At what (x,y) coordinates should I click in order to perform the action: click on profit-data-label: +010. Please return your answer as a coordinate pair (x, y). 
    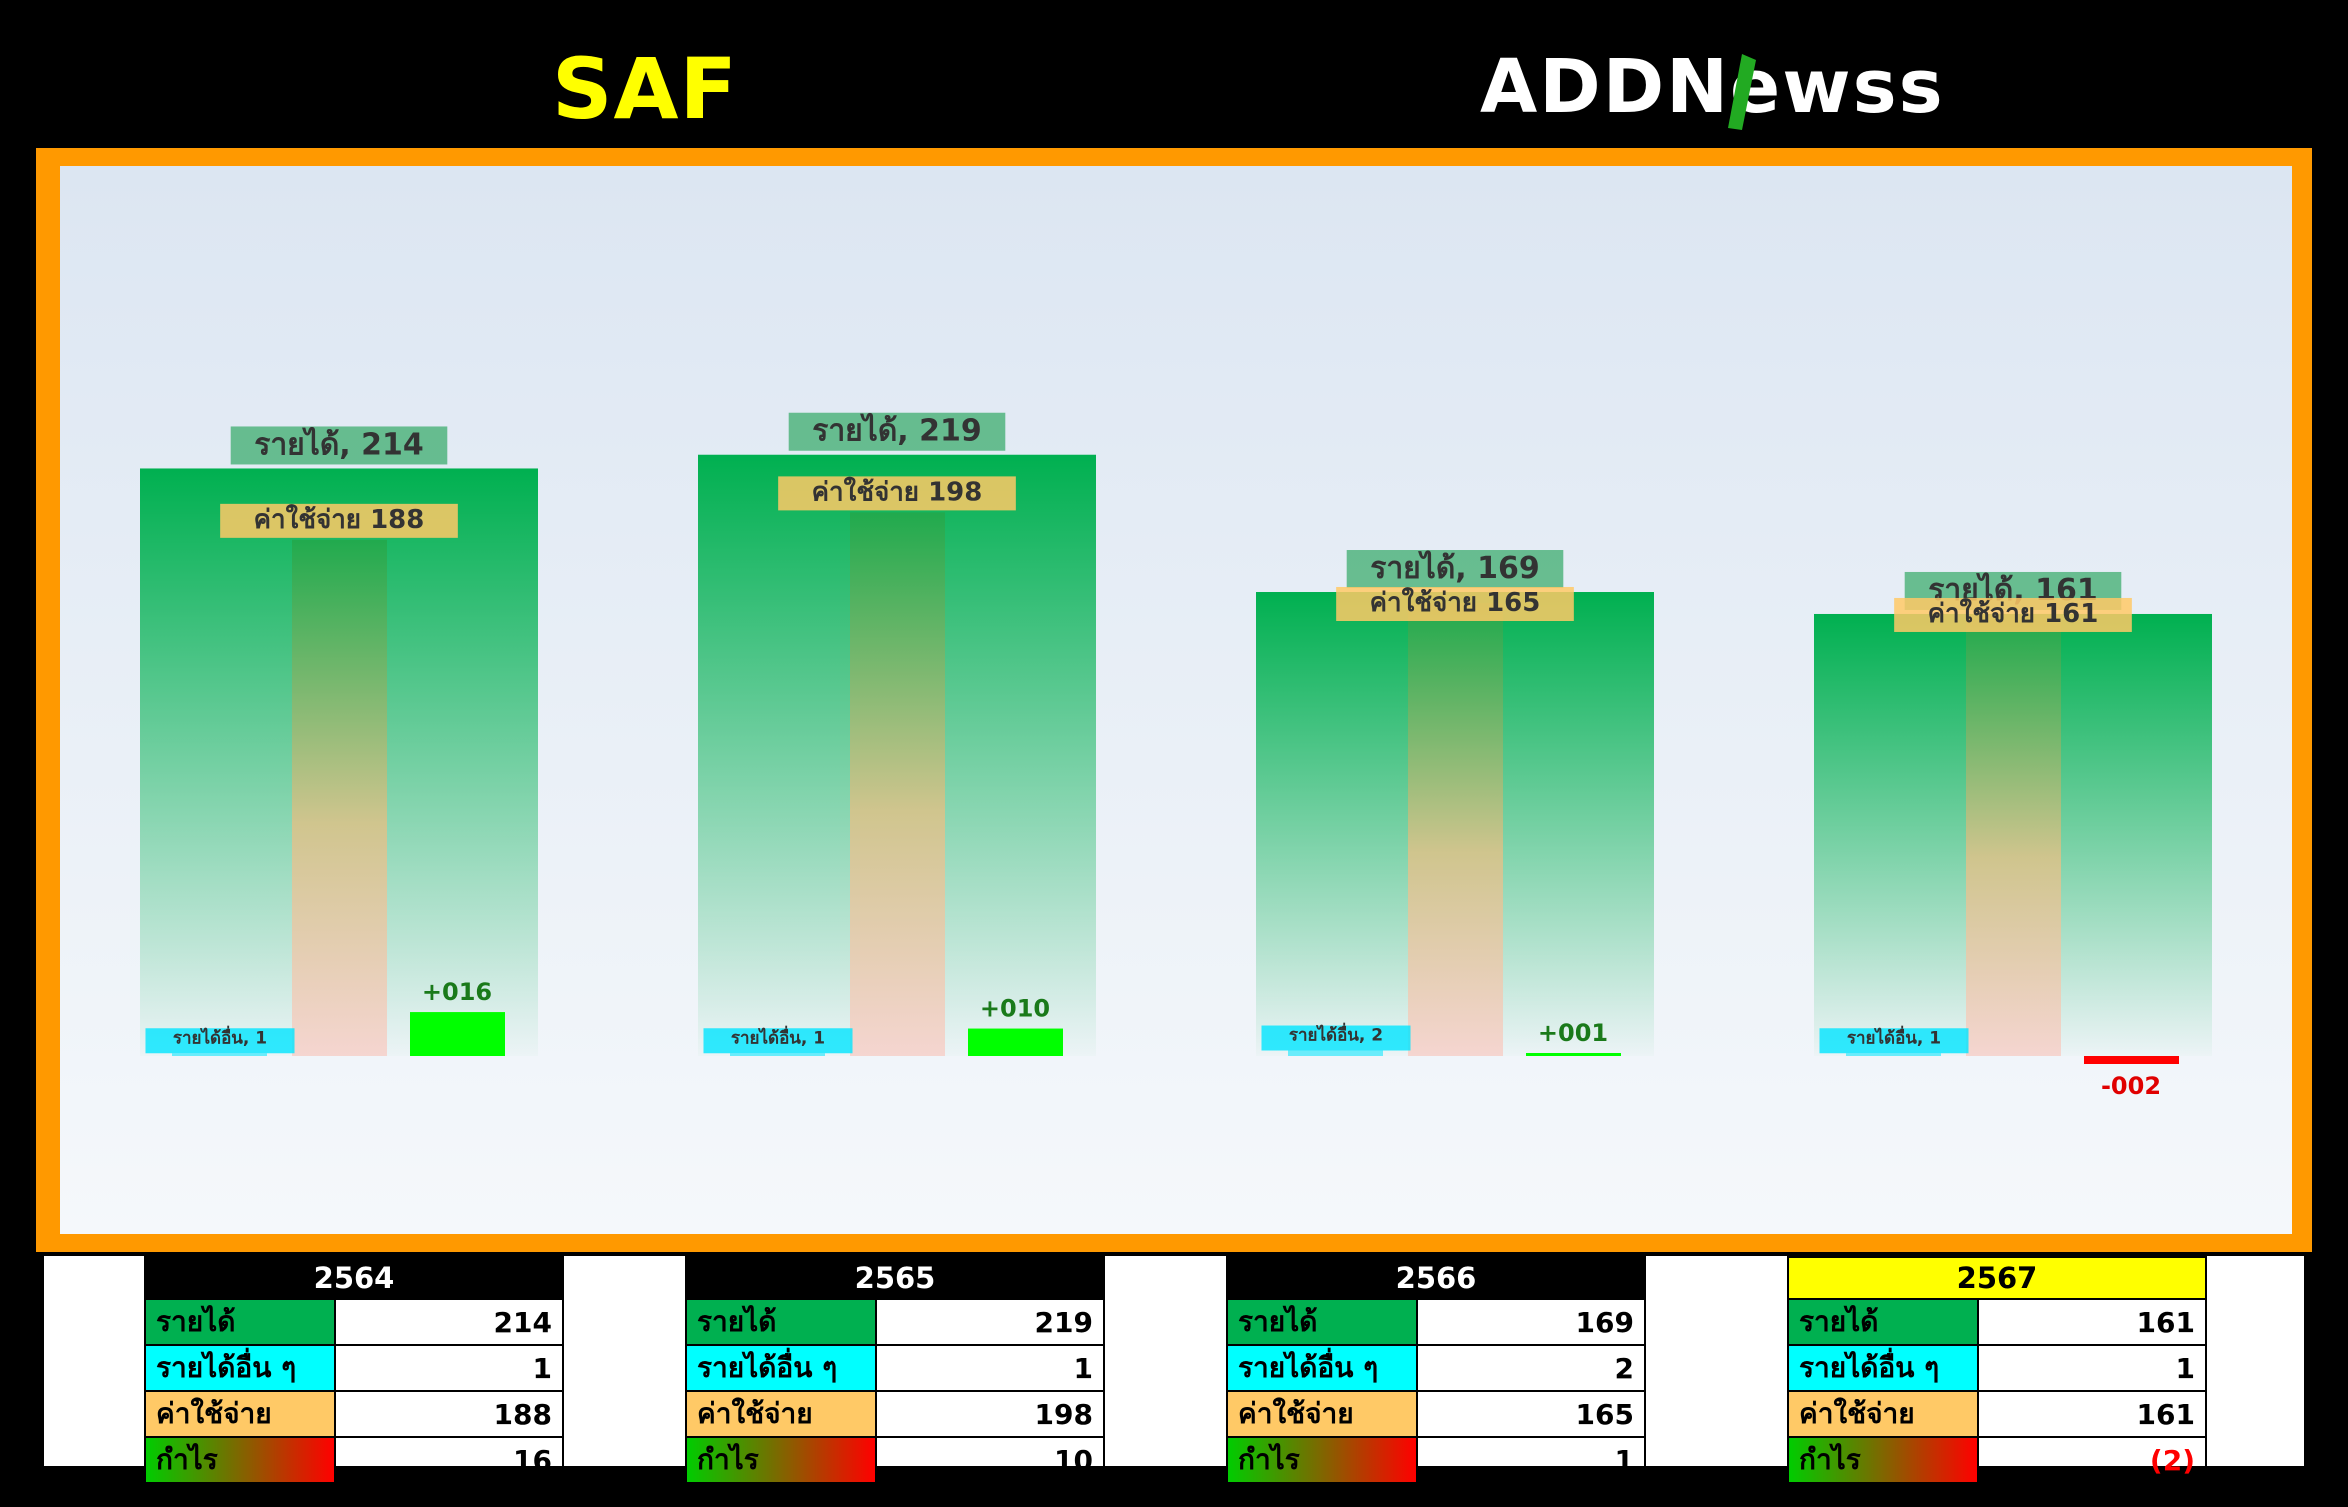
    Looking at the image, I should click on (1015, 1009).